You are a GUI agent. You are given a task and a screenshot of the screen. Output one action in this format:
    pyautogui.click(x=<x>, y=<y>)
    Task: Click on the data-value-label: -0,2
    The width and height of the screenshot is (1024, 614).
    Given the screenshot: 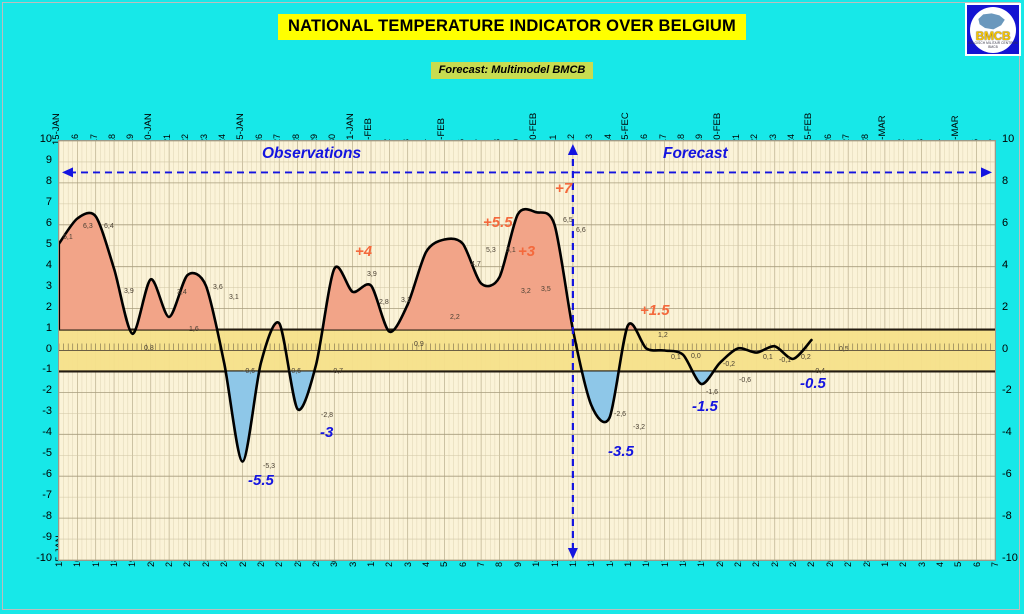 What is the action you would take?
    pyautogui.click(x=729, y=364)
    